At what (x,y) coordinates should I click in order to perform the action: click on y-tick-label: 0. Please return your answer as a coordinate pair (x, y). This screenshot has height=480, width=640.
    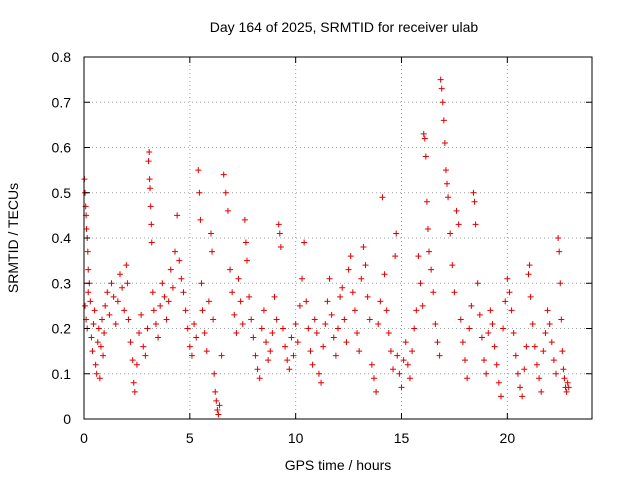
    Looking at the image, I should click on (67, 419).